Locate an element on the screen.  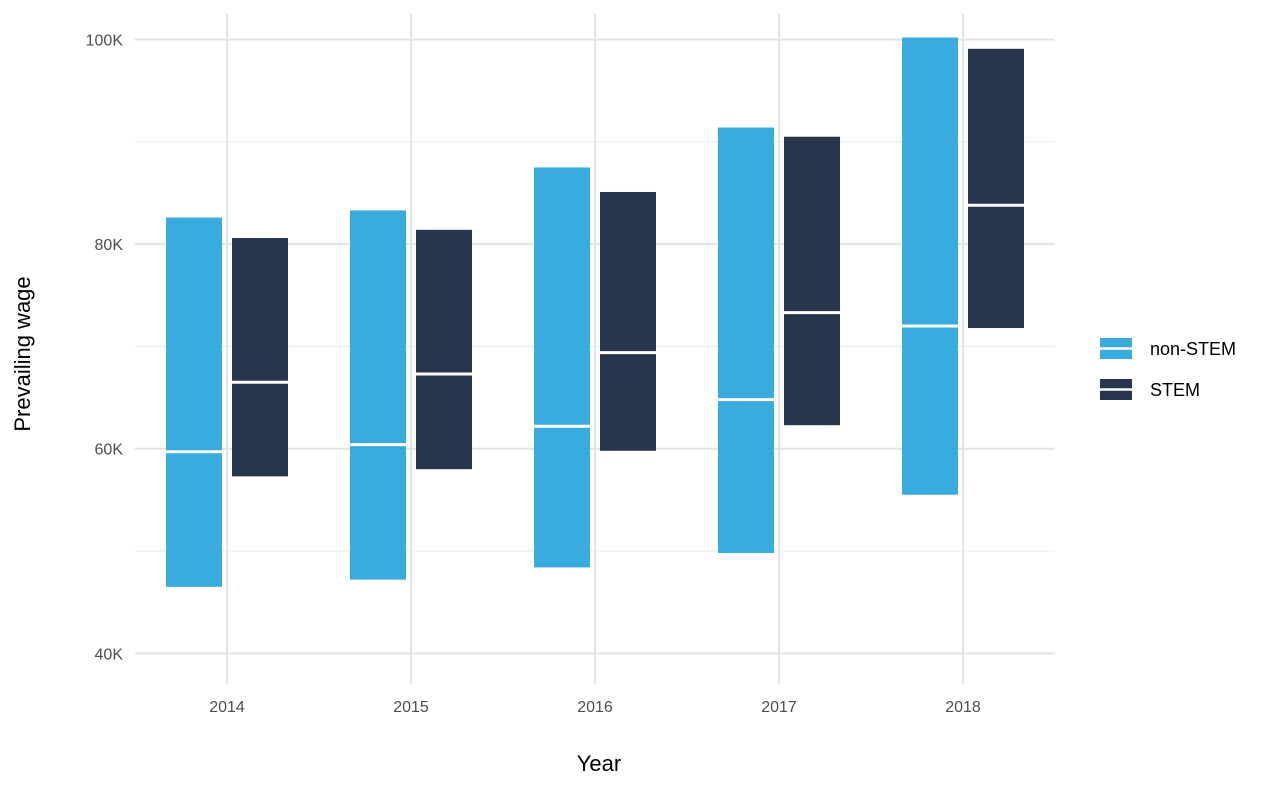
x-tick-label: 2018 is located at coordinates (963, 707).